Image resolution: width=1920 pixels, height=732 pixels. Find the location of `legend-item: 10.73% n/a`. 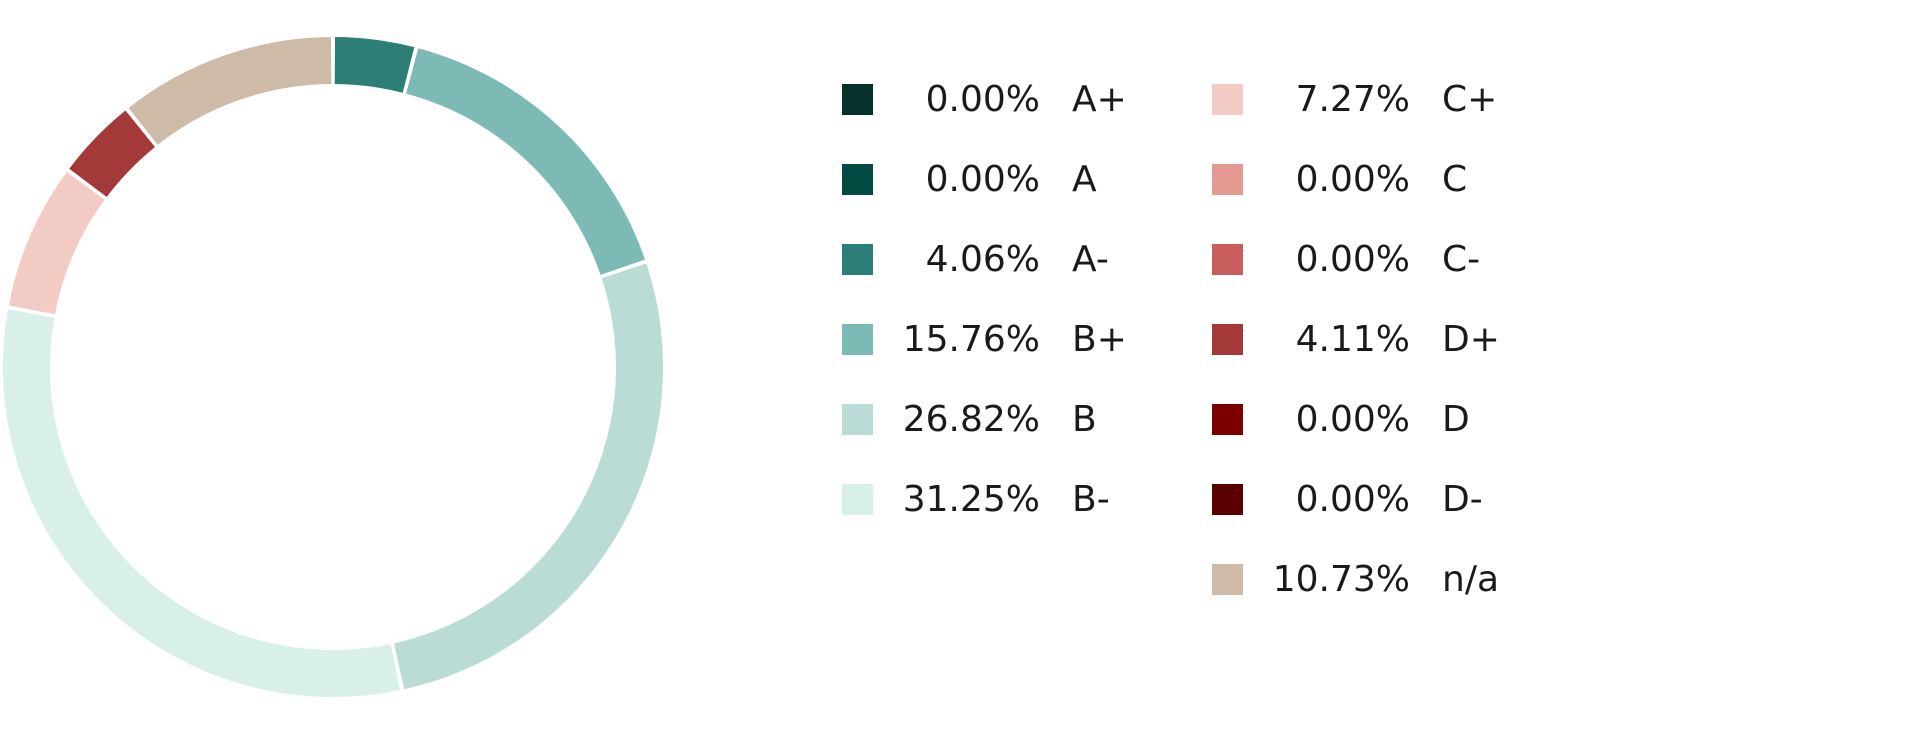

legend-item: 10.73% n/a is located at coordinates (1422, 580).